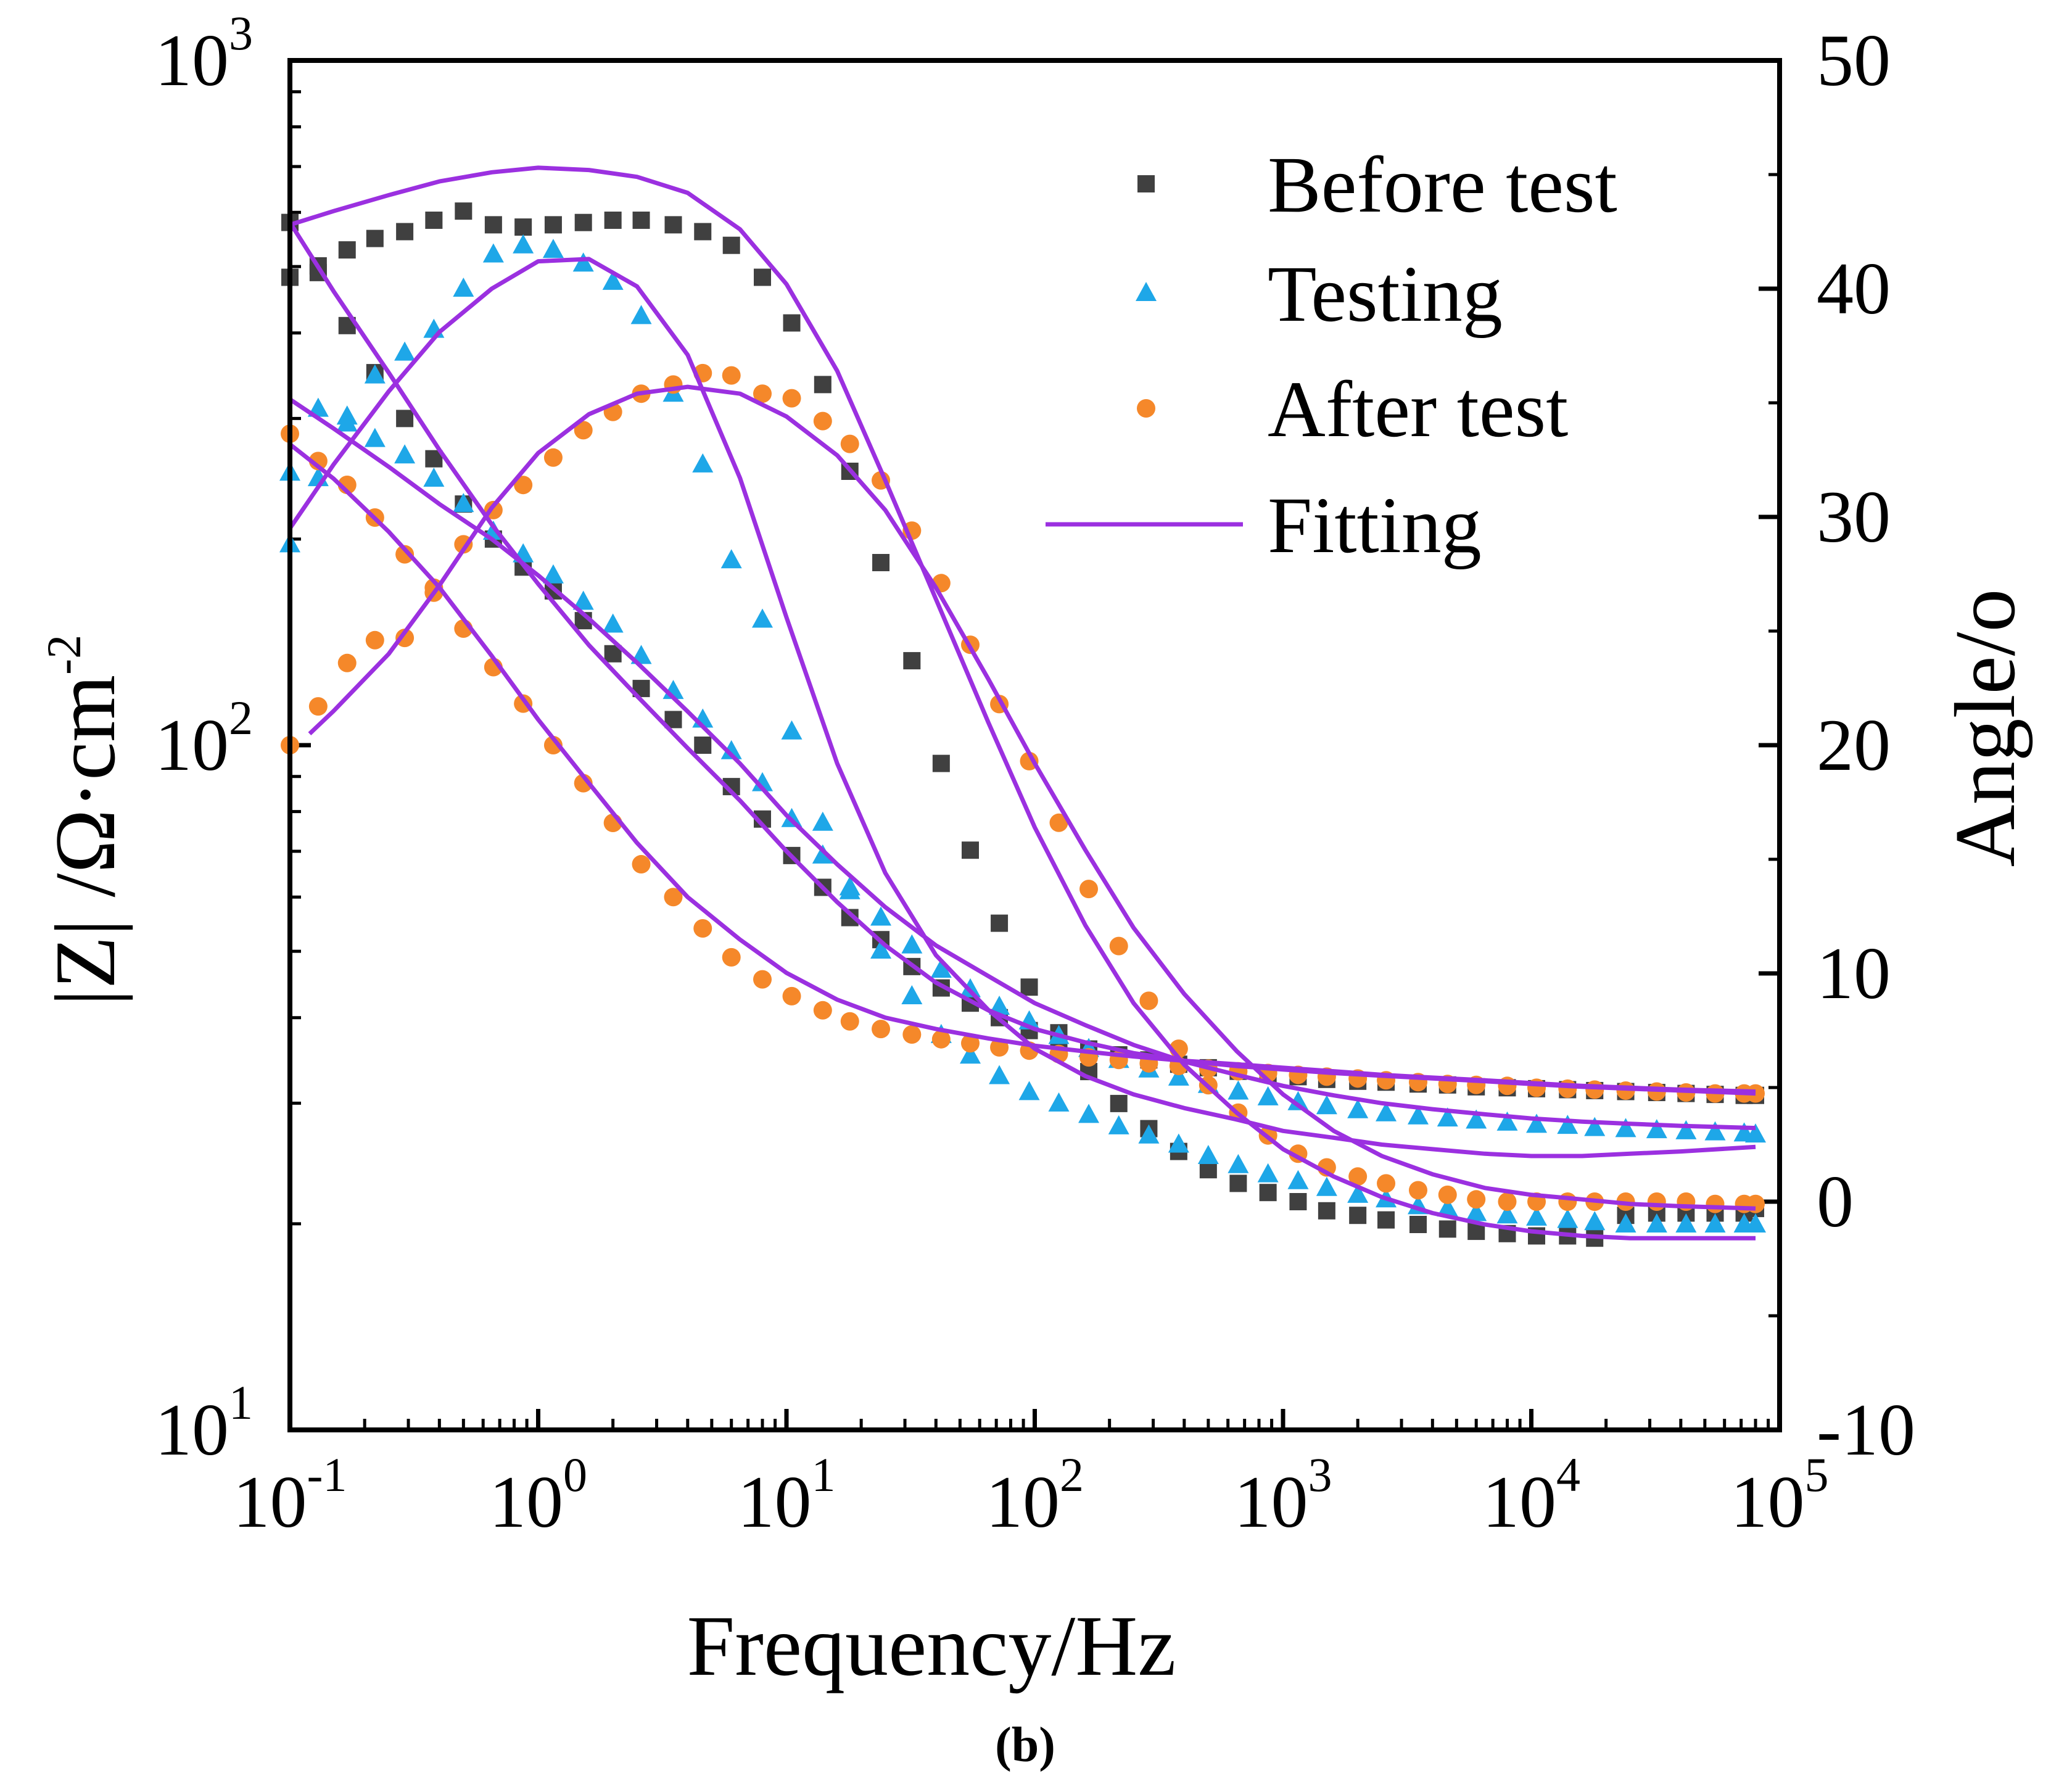 The height and width of the screenshot is (1792, 2051). I want to click on y-left-tick-label: 10³, so click(204, 54).